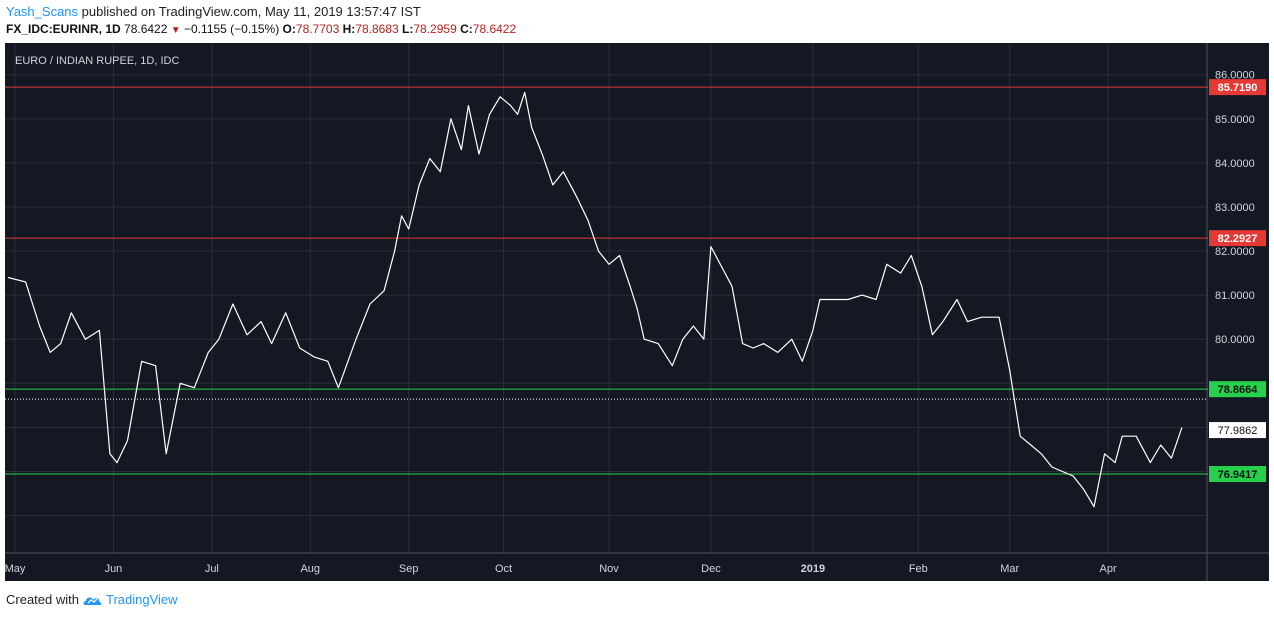 This screenshot has width=1274, height=618. What do you see at coordinates (711, 569) in the screenshot?
I see `x-tick-label: Dec` at bounding box center [711, 569].